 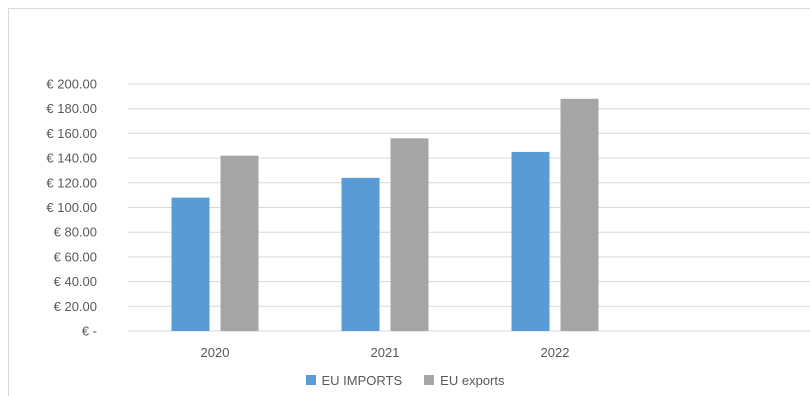 I want to click on y-tick-label: € 140.00, so click(x=71, y=158).